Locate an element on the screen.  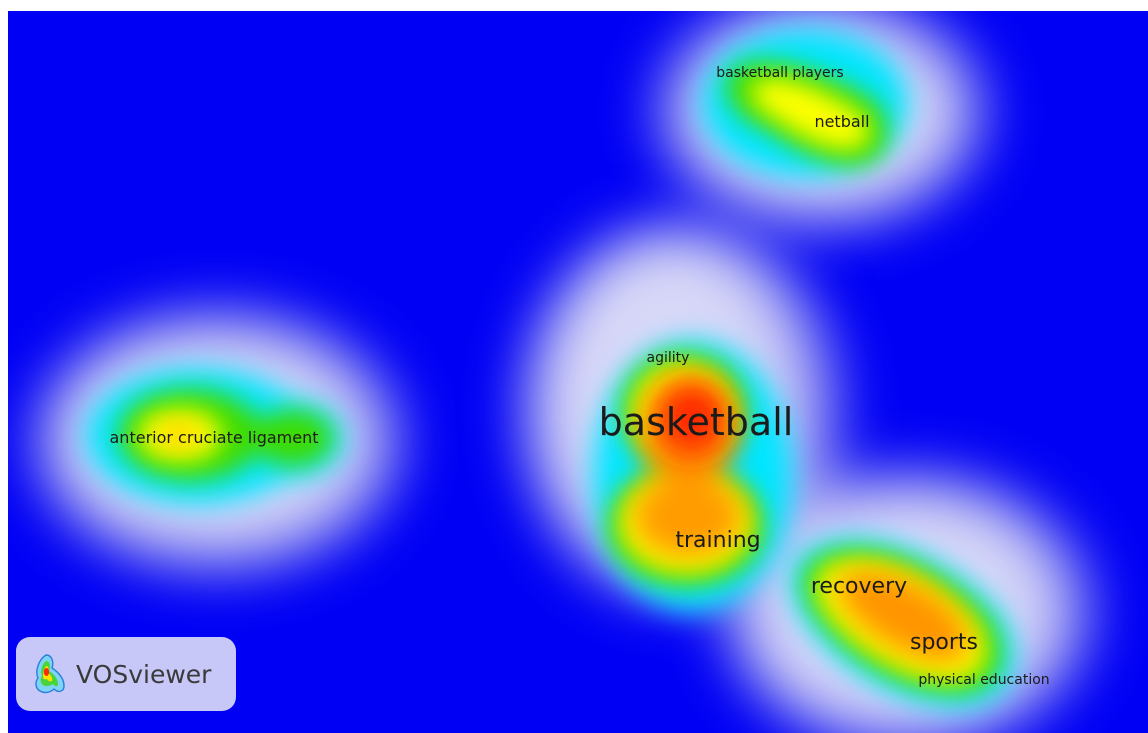
vosviewer-badge: VOSviewer is located at coordinates (126, 674).